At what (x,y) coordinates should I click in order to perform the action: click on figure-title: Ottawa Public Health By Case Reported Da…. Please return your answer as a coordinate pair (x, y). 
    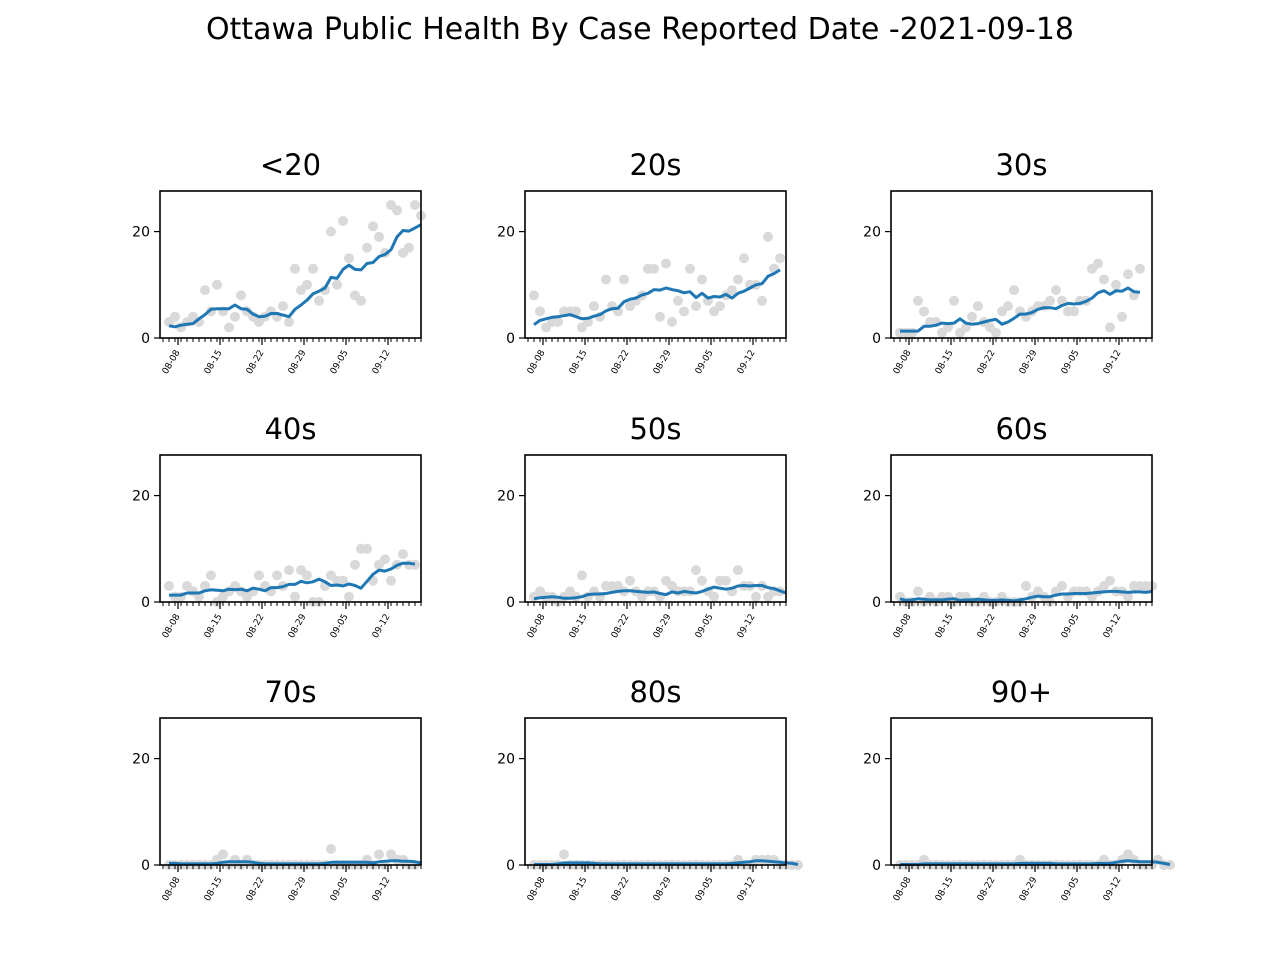
    Looking at the image, I should click on (640, 29).